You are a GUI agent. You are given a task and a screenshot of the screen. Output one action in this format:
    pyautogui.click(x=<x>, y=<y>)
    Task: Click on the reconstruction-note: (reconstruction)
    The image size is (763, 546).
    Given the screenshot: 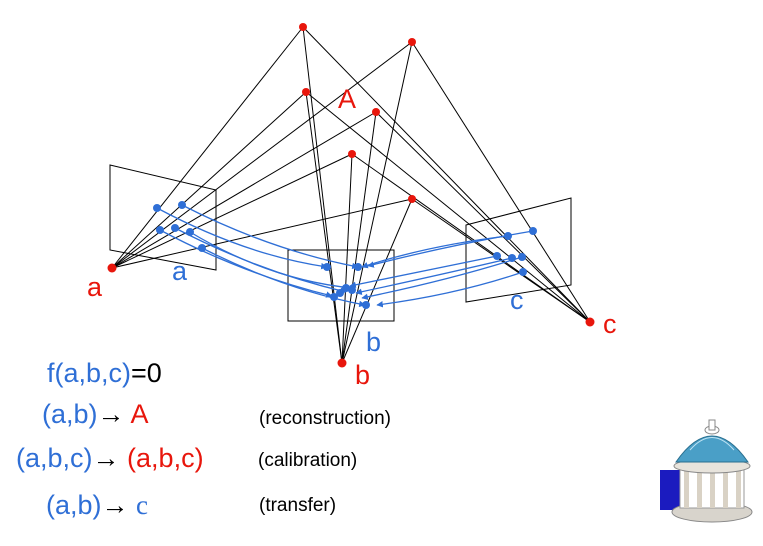 What is the action you would take?
    pyautogui.click(x=325, y=418)
    